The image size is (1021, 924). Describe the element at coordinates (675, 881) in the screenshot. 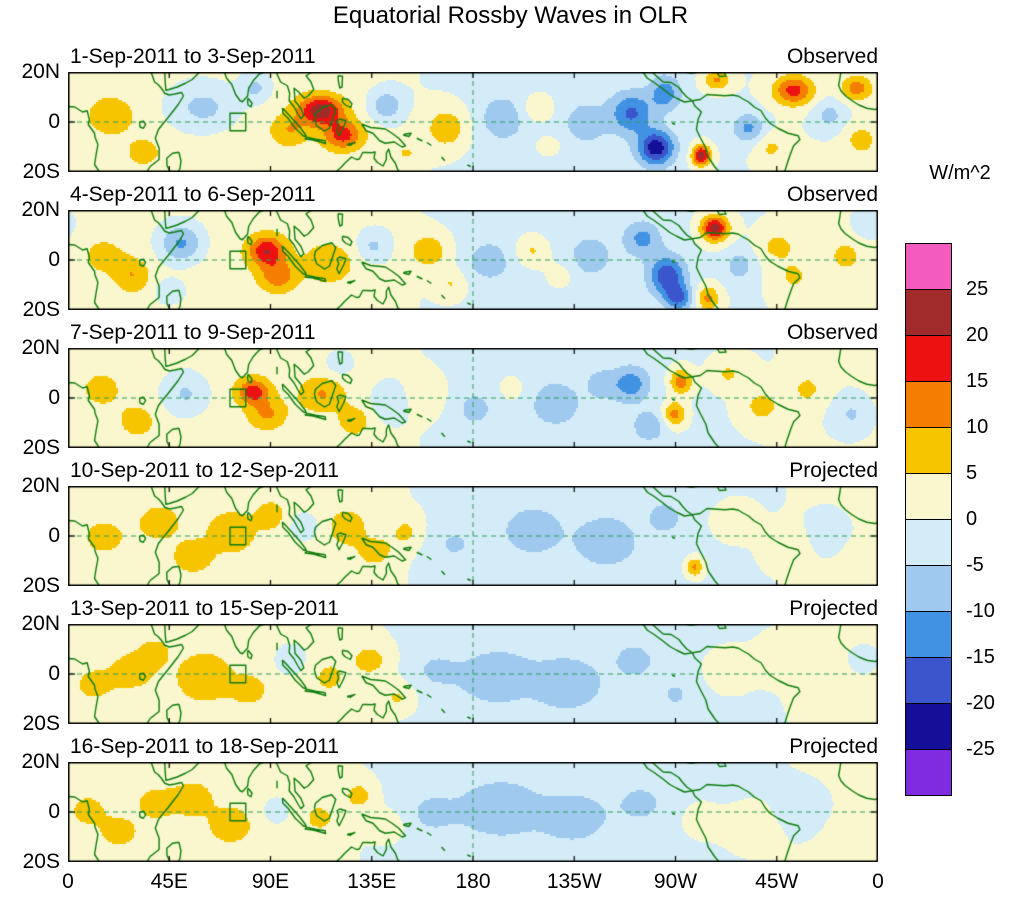

I see `x-axis-label: 90W` at that location.